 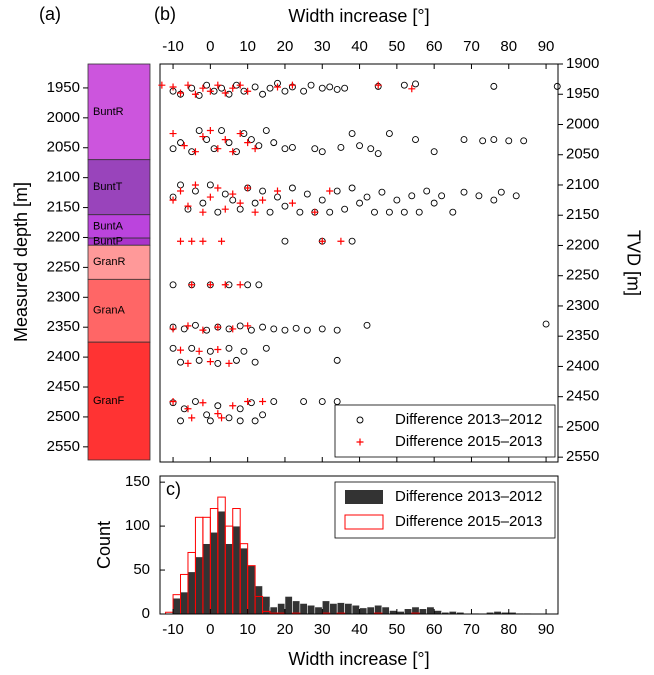 What do you see at coordinates (109, 262) in the screenshot?
I see `unit-label: GranR` at bounding box center [109, 262].